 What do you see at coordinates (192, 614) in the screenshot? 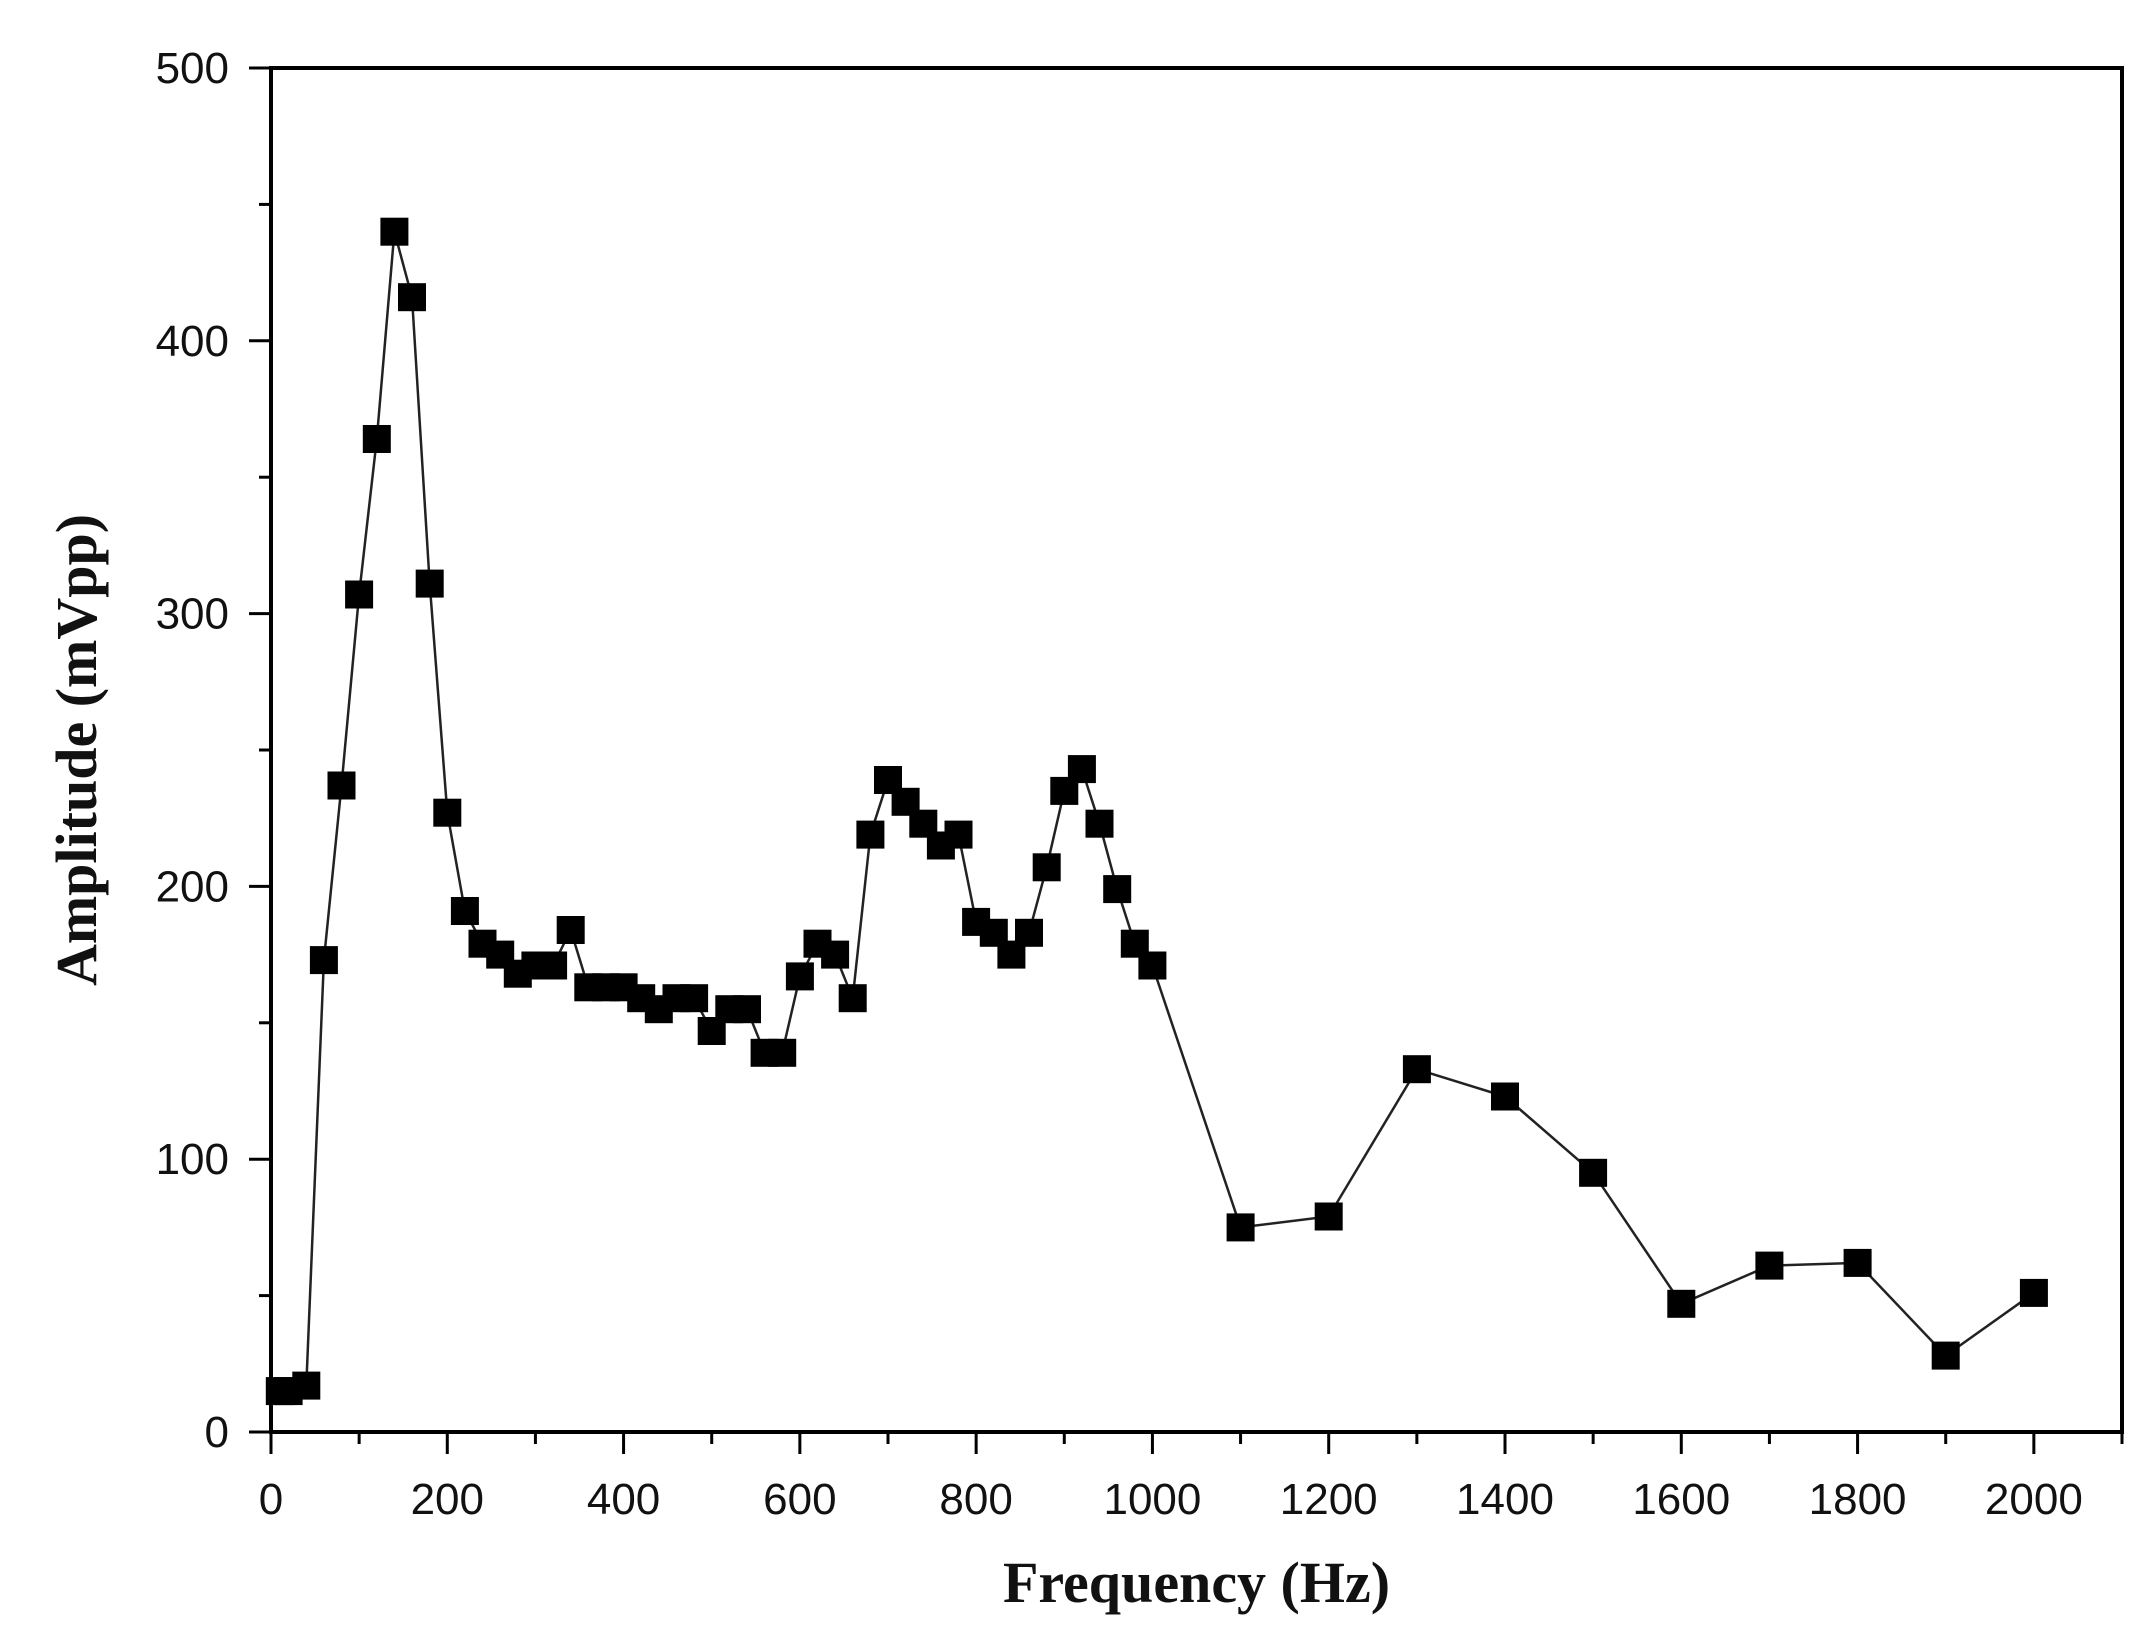
I see `y-tick-label: 300` at bounding box center [192, 614].